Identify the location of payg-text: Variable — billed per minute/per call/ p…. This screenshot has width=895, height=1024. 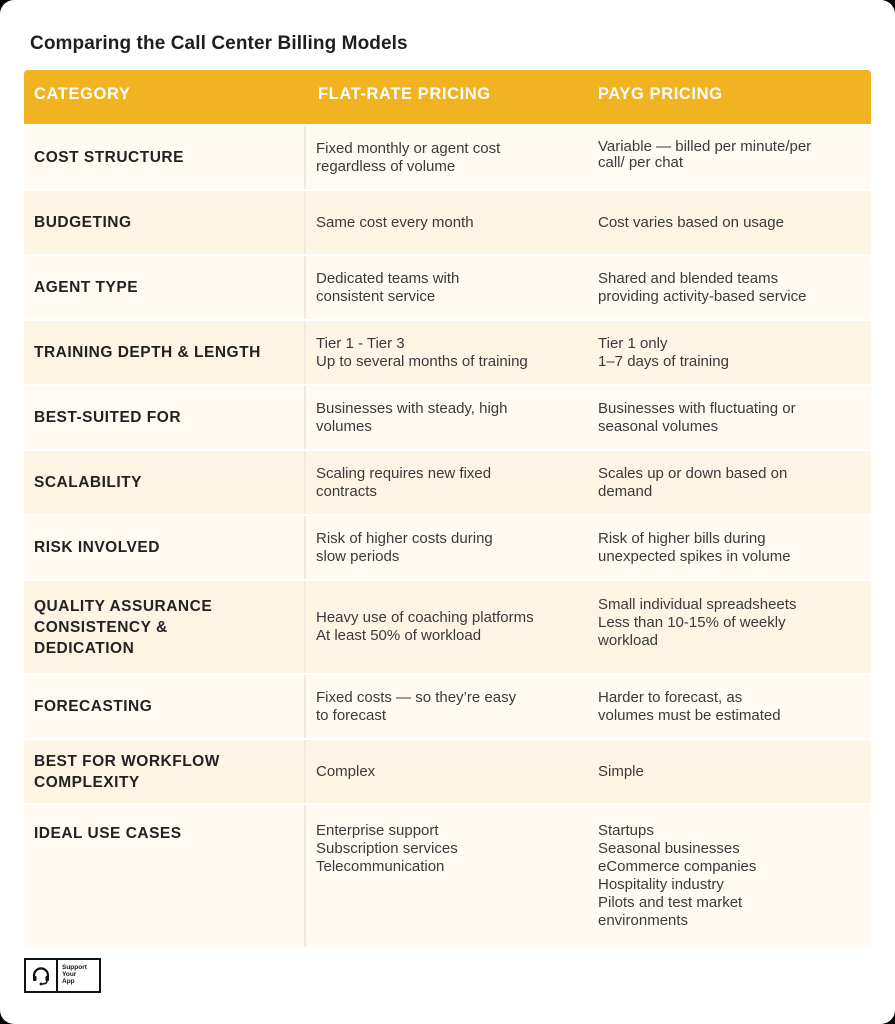
(705, 154).